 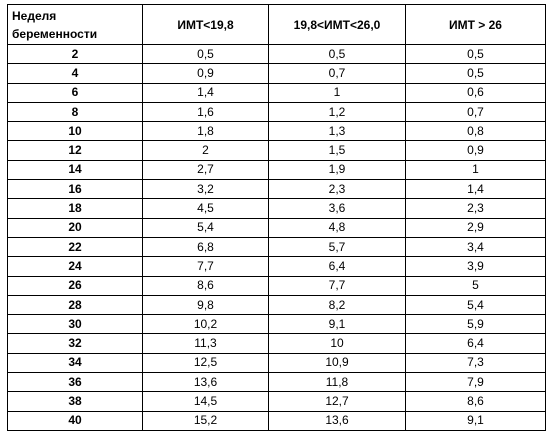 I want to click on bmi-normal-cell: 4,8, so click(x=337, y=227).